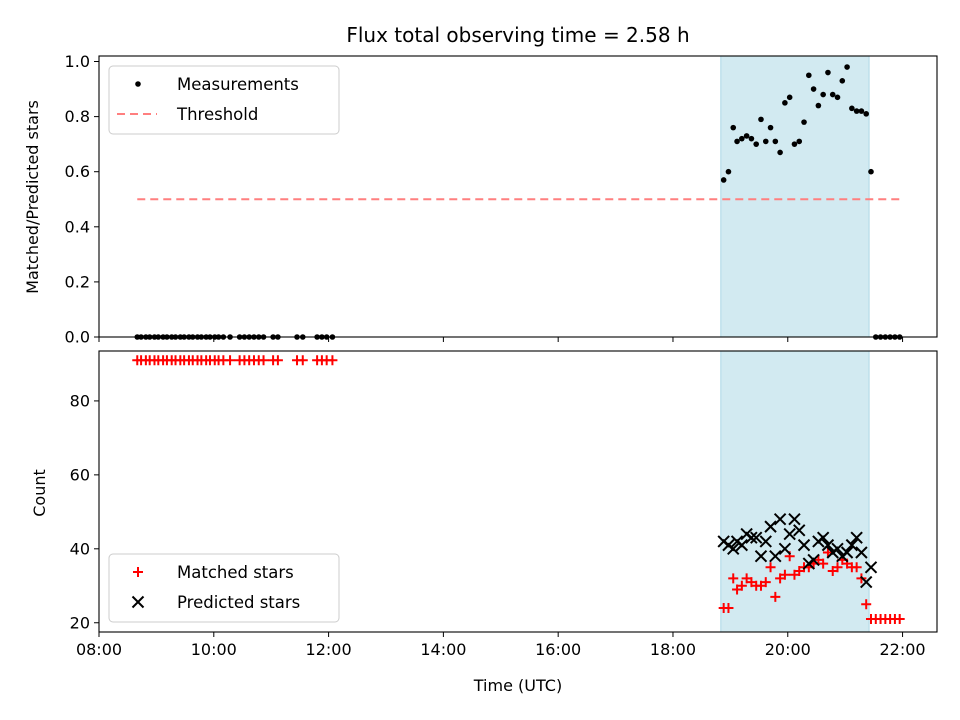 The width and height of the screenshot is (960, 720). What do you see at coordinates (80, 474) in the screenshot?
I see `y-tick-label: 60` at bounding box center [80, 474].